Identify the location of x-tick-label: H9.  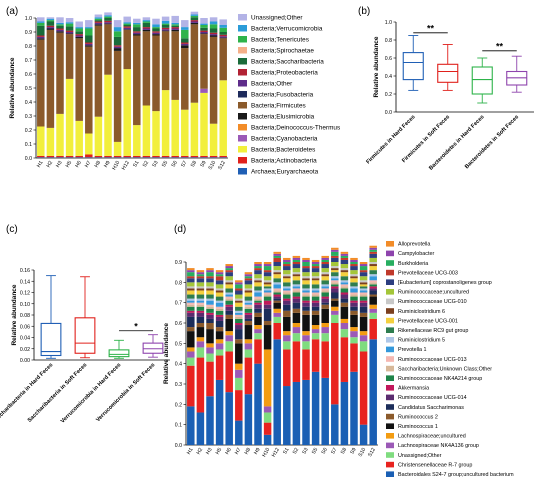
(257, 451).